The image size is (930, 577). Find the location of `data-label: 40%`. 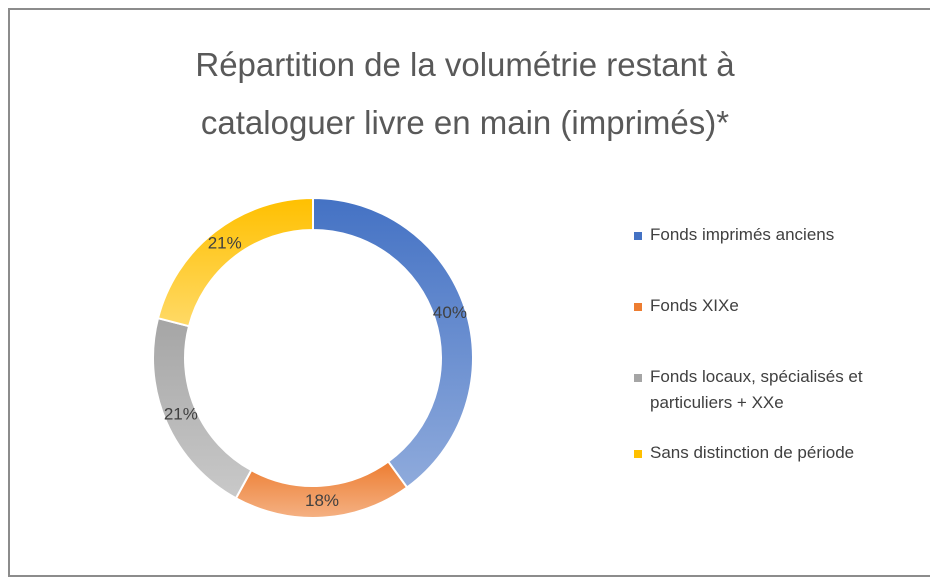

data-label: 40% is located at coordinates (450, 312).